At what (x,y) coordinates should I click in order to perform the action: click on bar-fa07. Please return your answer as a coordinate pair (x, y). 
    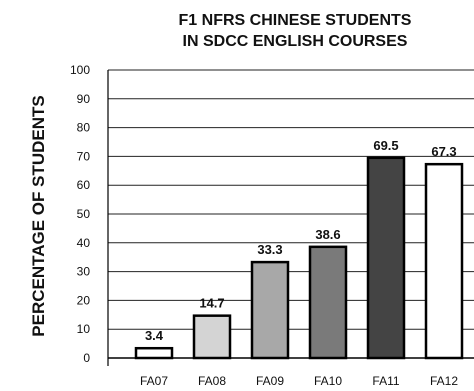
    Looking at the image, I should click on (154, 353).